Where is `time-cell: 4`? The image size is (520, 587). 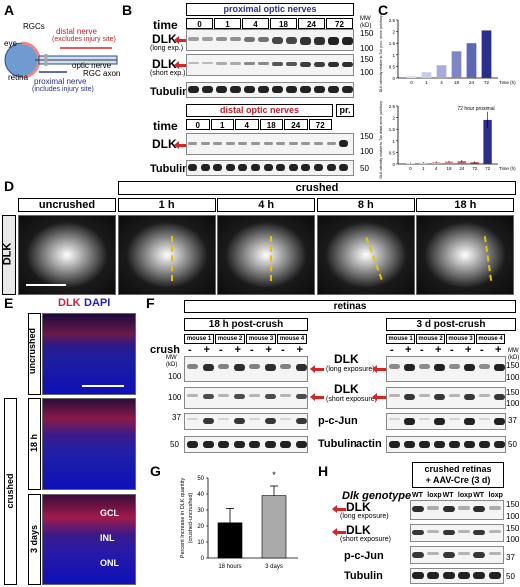
time-cell: 4 is located at coordinates (247, 124).